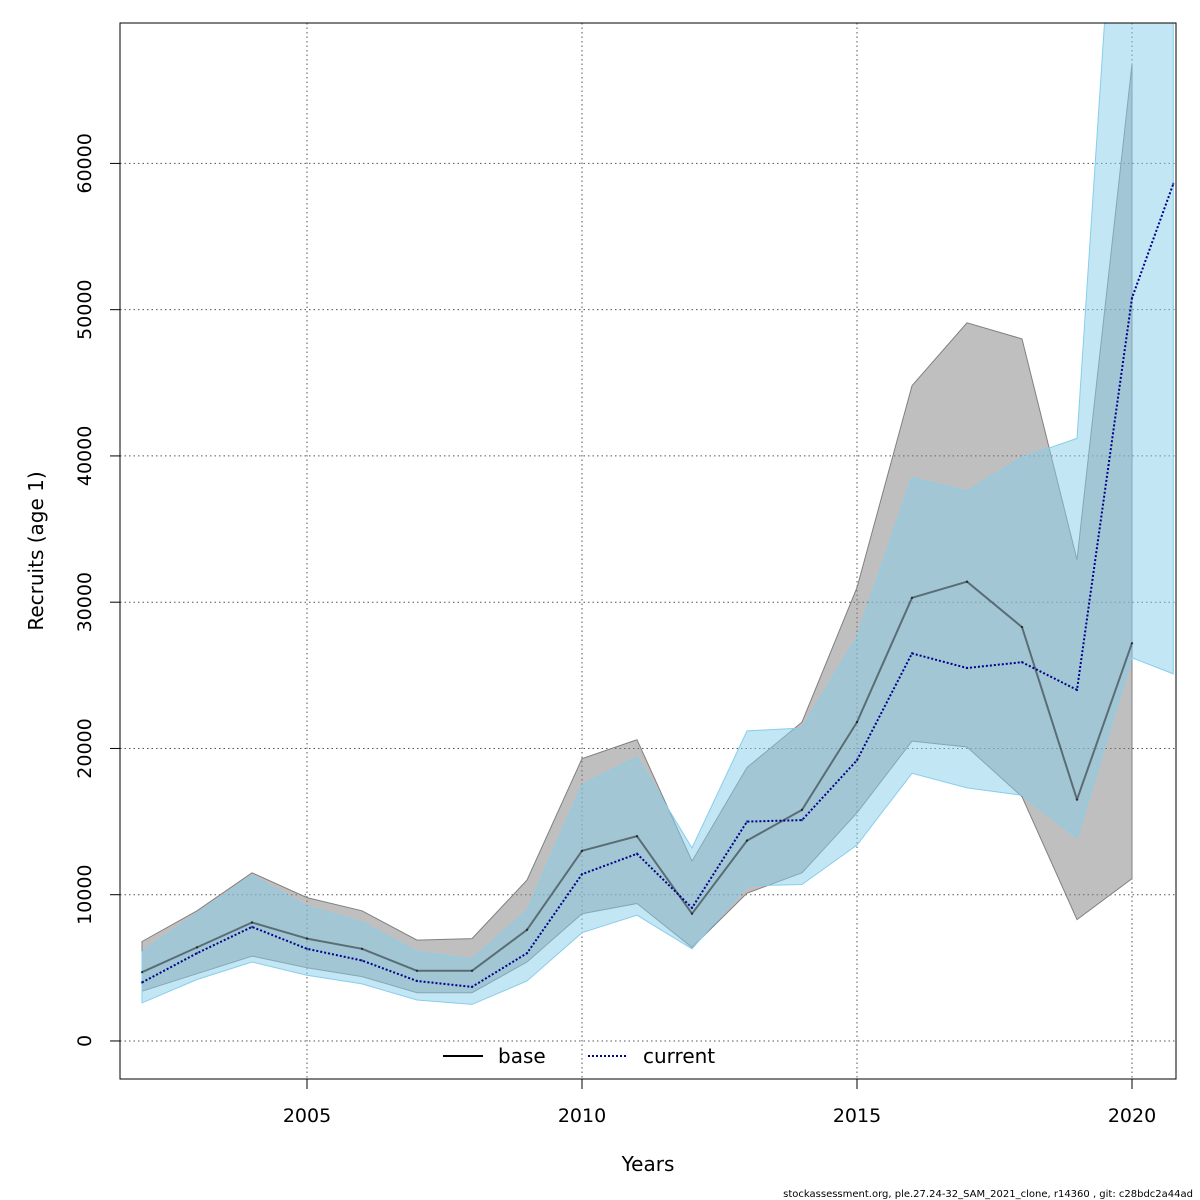 This screenshot has width=1200, height=1200. Describe the element at coordinates (579, 1056) in the screenshot. I see `legend: base current` at that location.